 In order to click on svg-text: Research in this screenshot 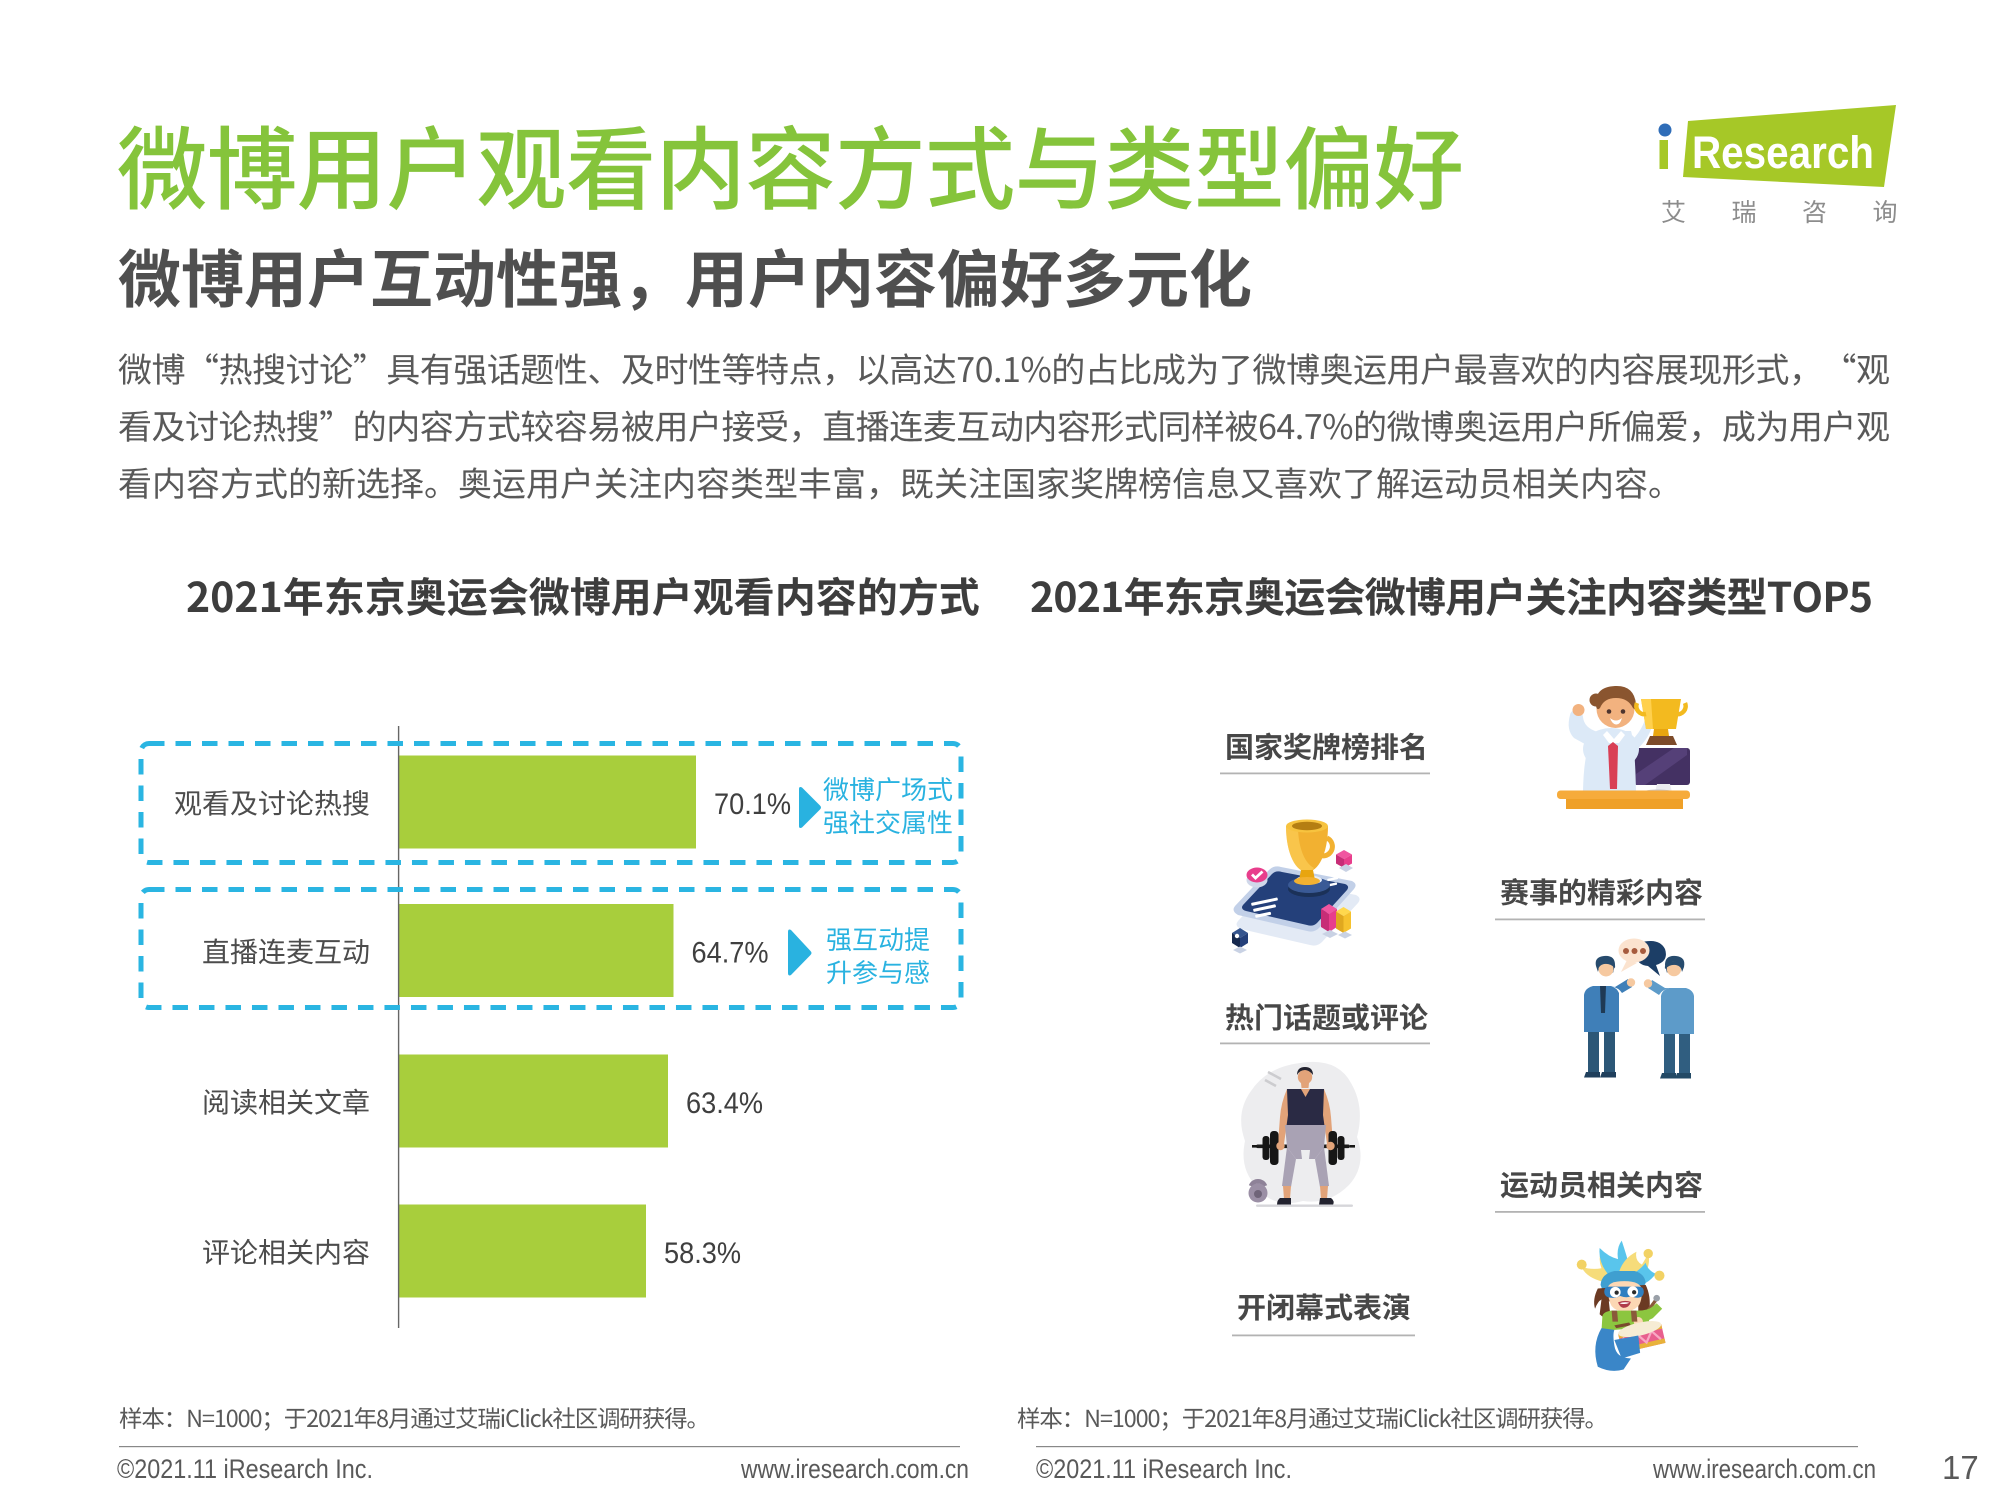, I will do `click(1783, 152)`.